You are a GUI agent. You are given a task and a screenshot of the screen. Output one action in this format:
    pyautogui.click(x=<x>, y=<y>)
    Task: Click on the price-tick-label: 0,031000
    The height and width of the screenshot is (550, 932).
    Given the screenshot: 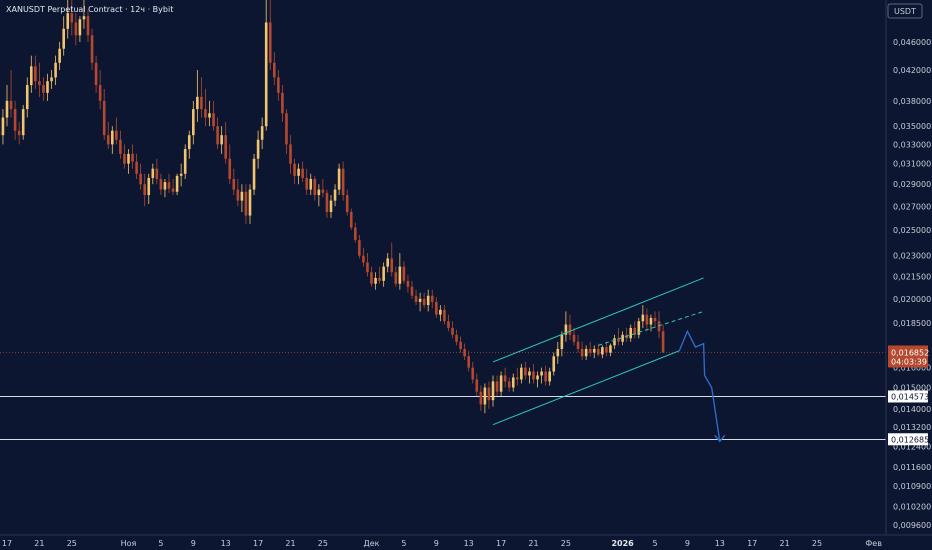 What is the action you would take?
    pyautogui.click(x=912, y=164)
    